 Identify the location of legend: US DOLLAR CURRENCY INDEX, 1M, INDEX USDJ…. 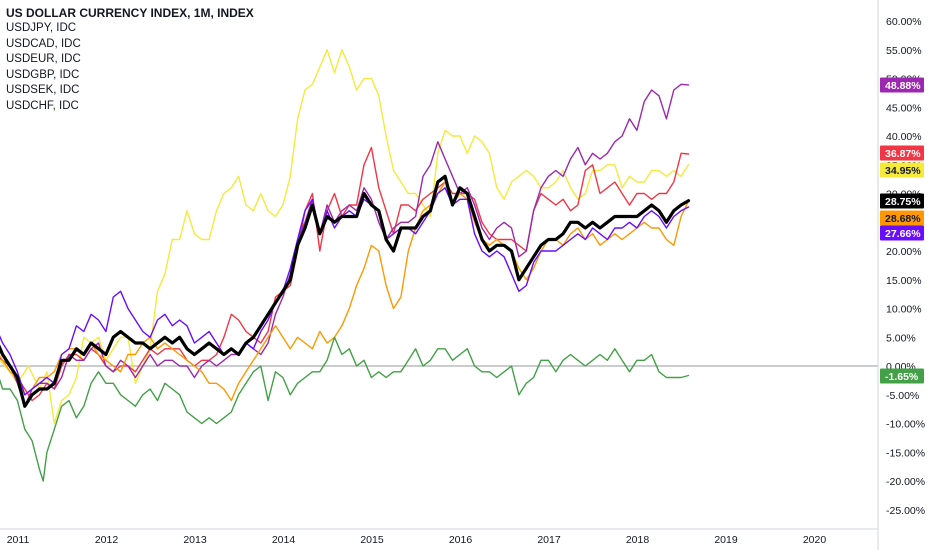
(130, 60).